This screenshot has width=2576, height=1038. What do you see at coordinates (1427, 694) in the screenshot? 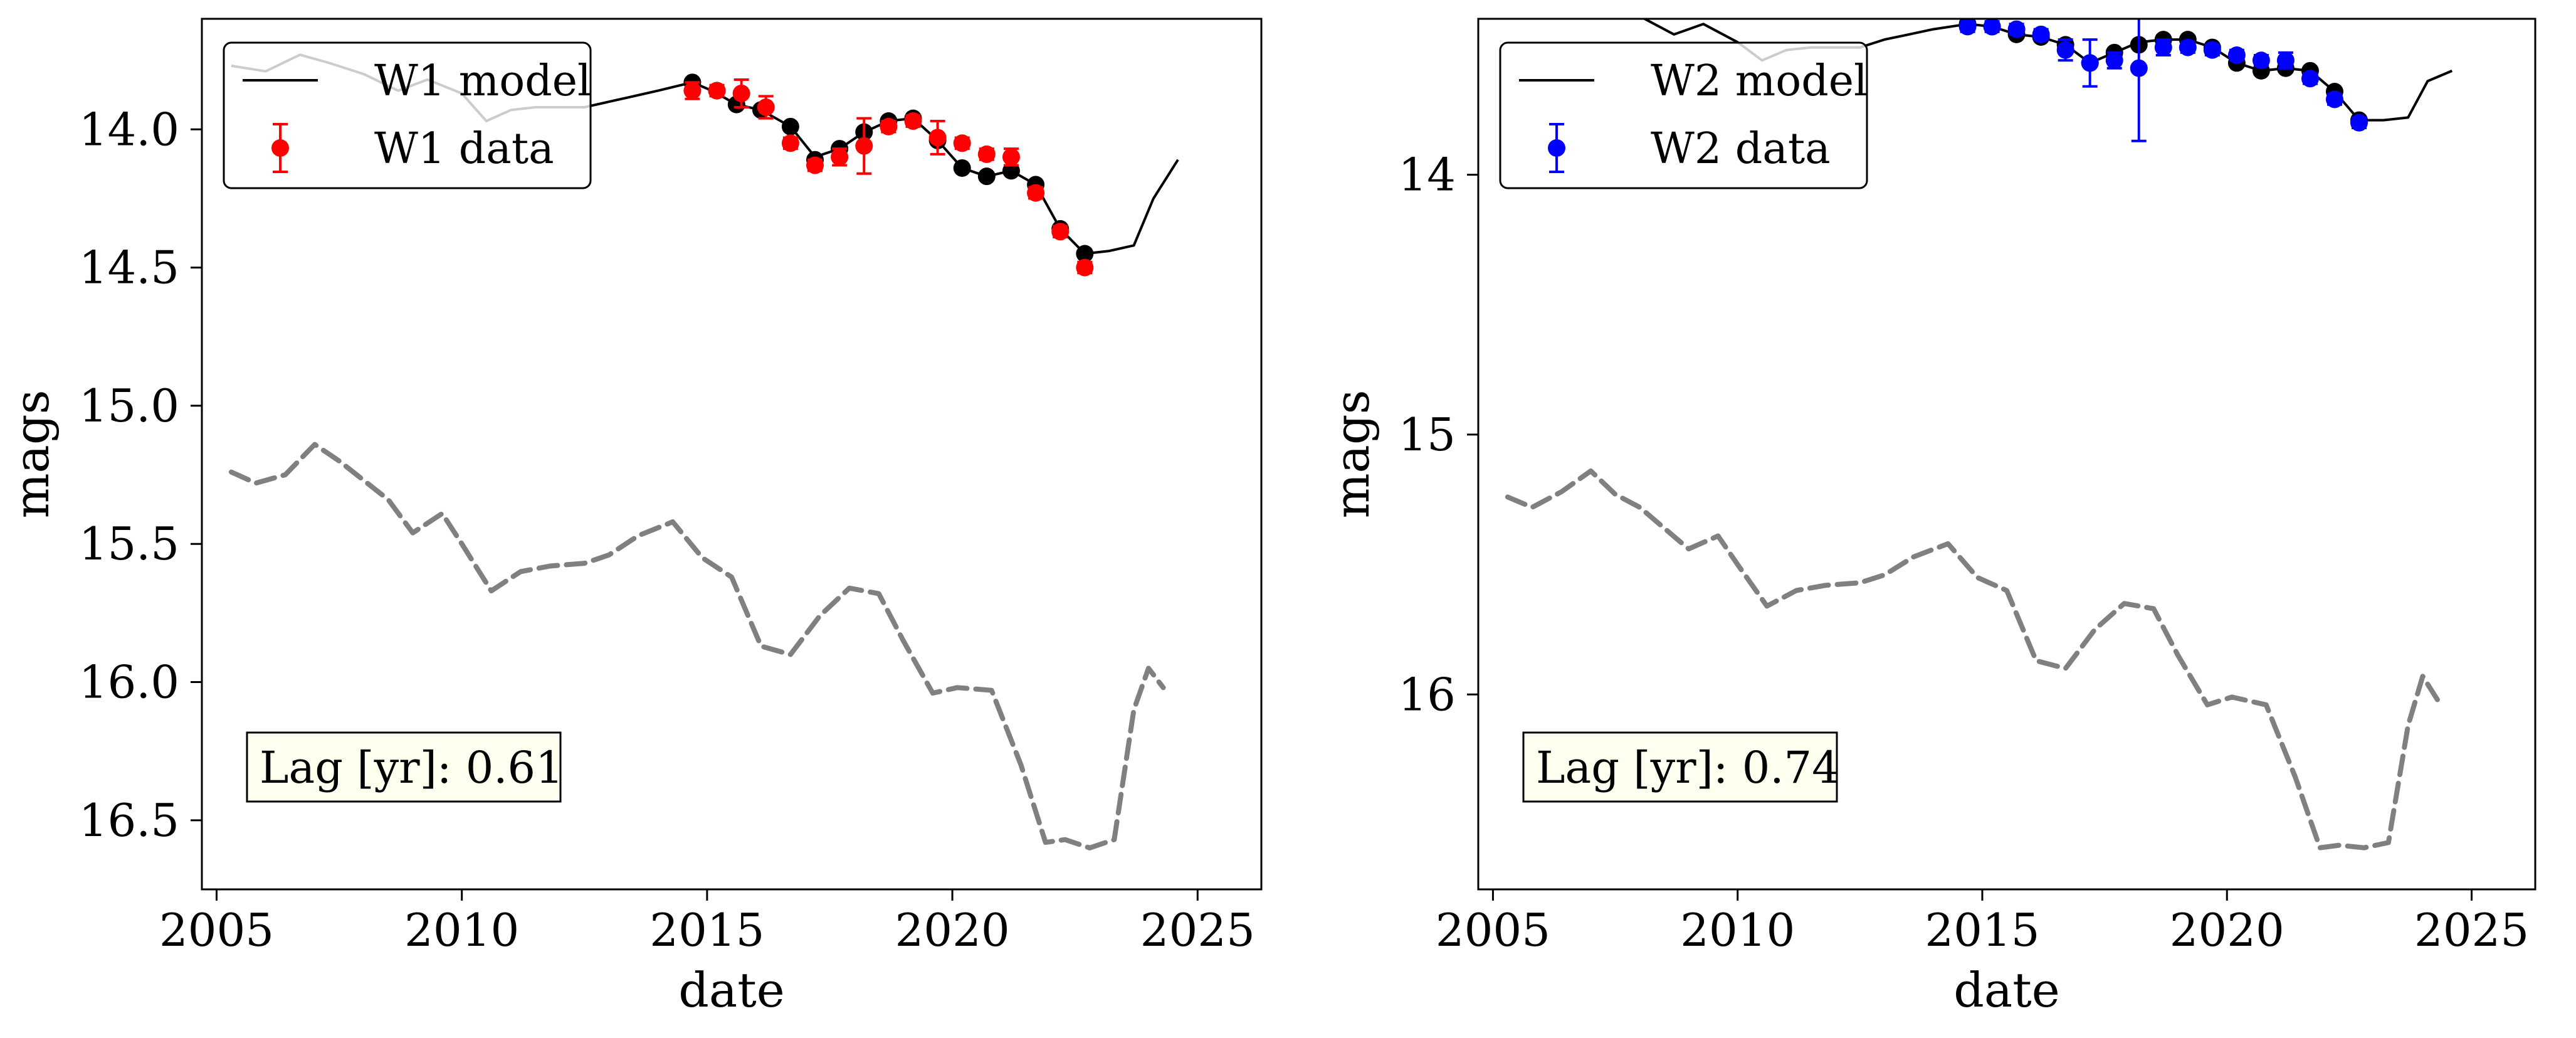
I see `y-tick-label: 16` at bounding box center [1427, 694].